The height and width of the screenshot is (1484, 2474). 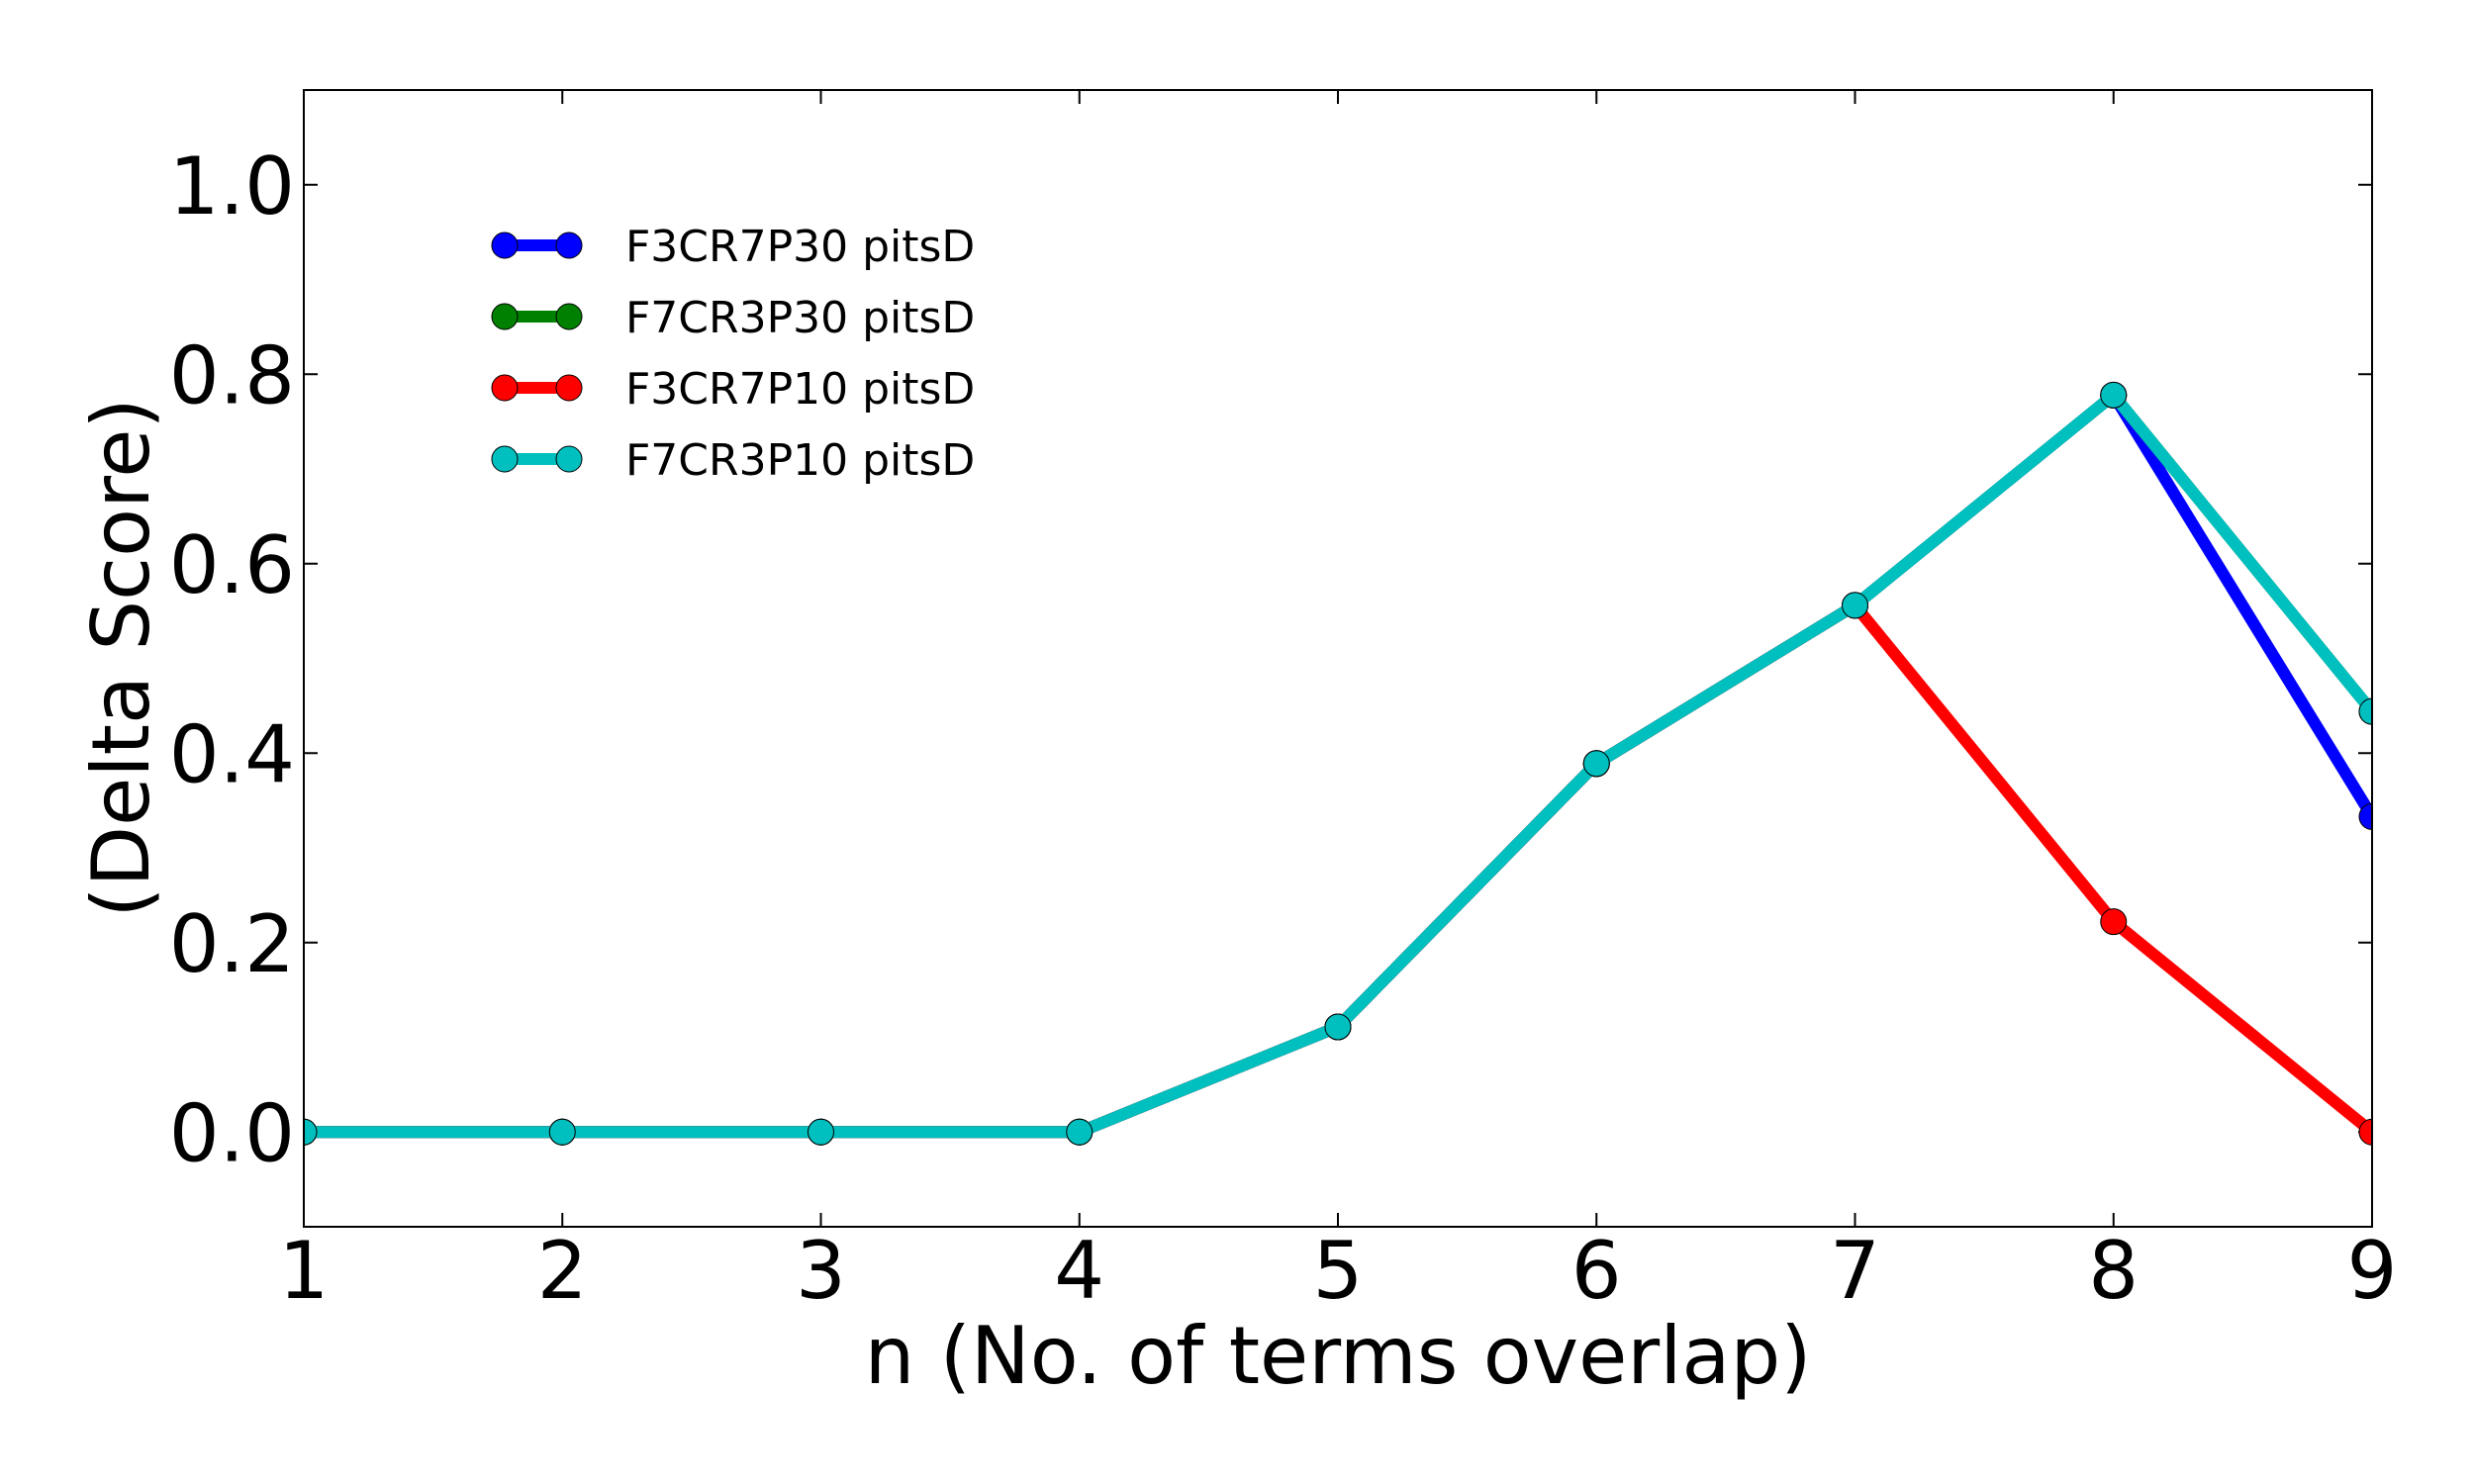 What do you see at coordinates (1338, 1356) in the screenshot?
I see `x-axis-title: n (No. of terms overlap)` at bounding box center [1338, 1356].